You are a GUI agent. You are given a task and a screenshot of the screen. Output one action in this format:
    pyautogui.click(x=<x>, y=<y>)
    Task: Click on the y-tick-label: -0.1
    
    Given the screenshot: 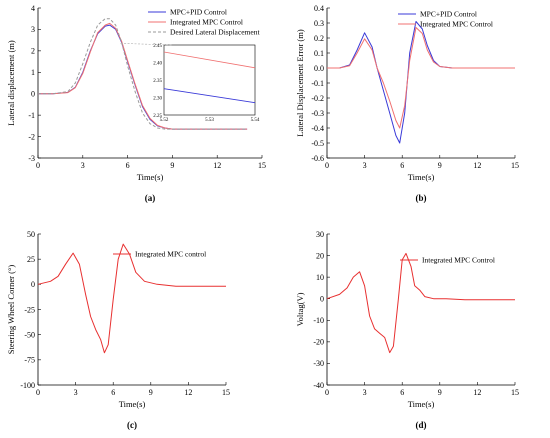 What is the action you would take?
    pyautogui.click(x=317, y=83)
    